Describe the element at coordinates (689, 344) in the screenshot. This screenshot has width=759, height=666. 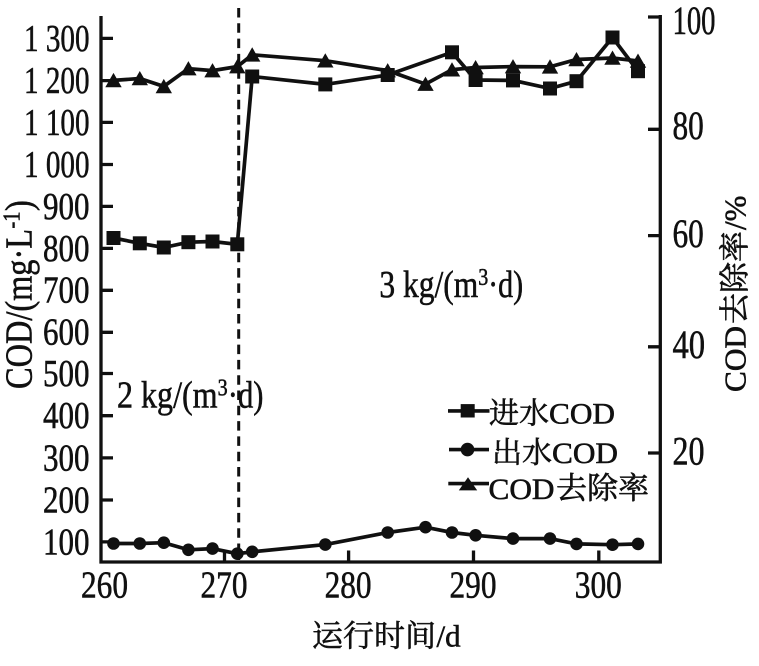
I see `svg-text: 40` at that location.